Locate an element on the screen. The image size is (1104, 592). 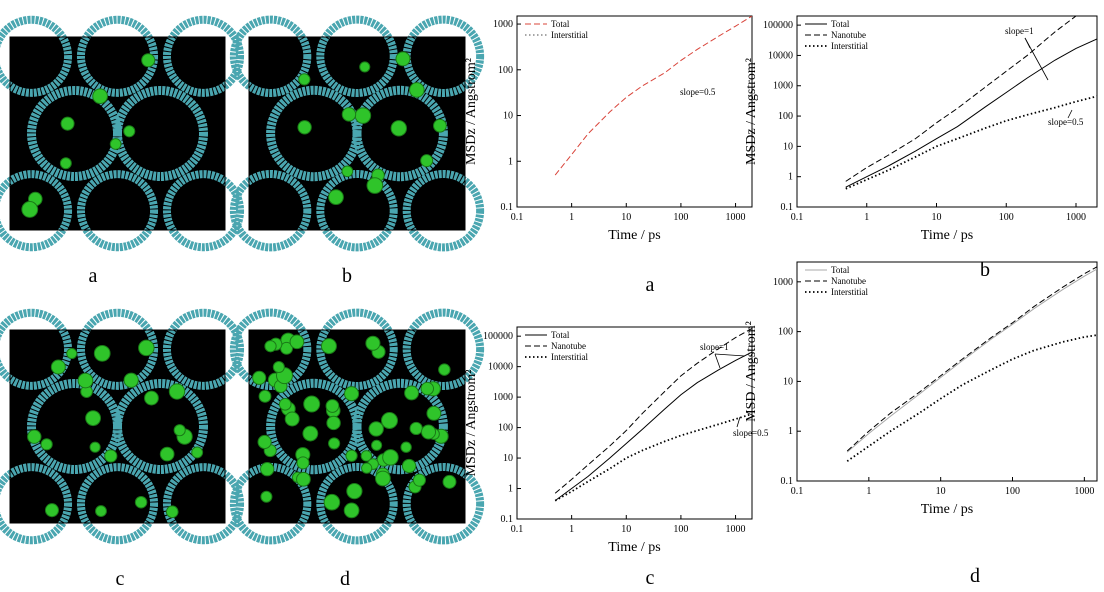
y-tick-label: 10000 is located at coordinates (780, 55).